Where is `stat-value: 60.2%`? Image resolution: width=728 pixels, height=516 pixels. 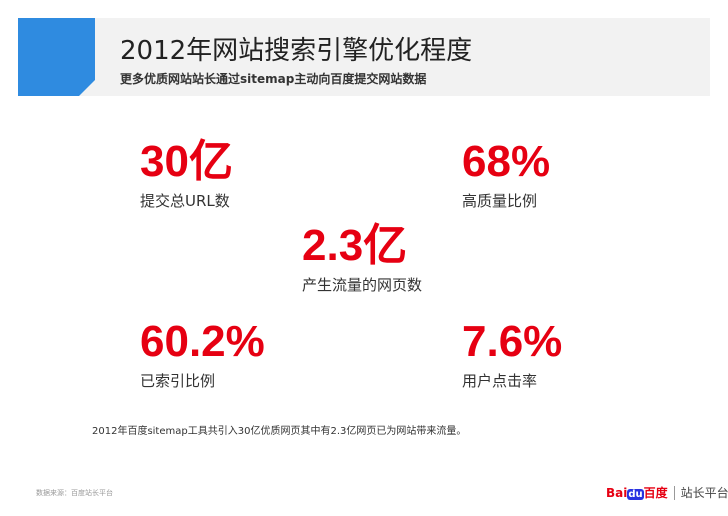
stat-value: 60.2% is located at coordinates (202, 341).